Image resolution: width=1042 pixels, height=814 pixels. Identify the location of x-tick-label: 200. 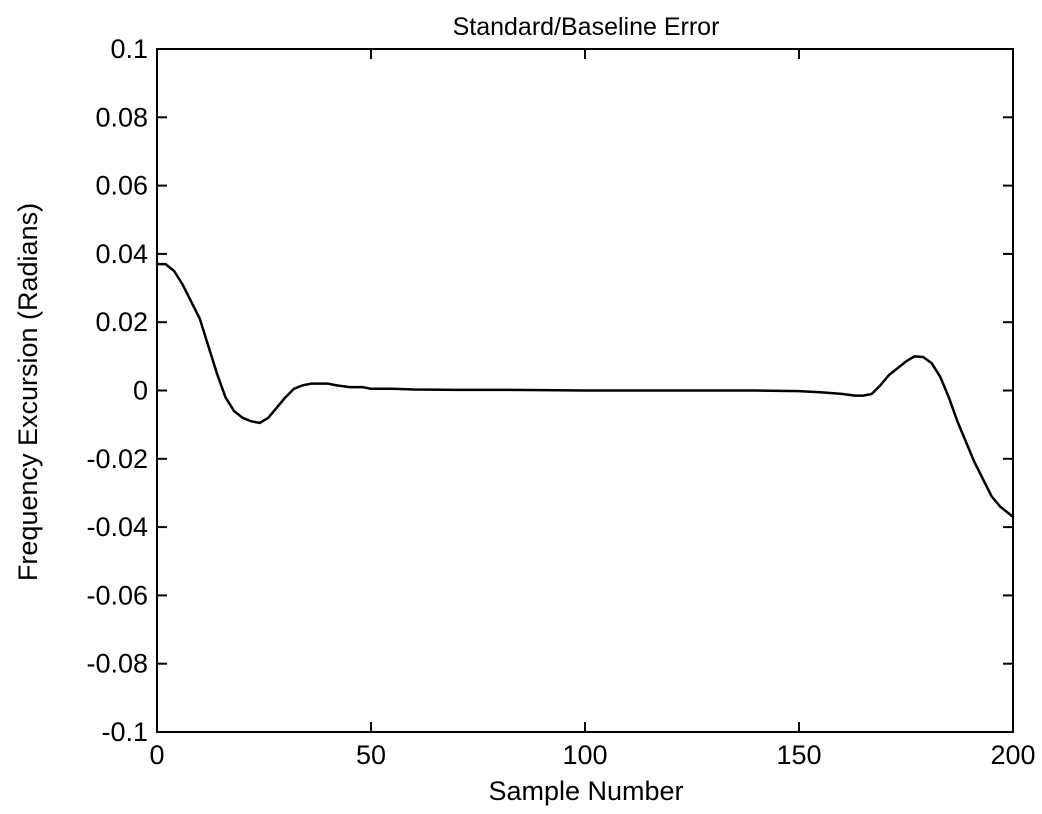
(1012, 755).